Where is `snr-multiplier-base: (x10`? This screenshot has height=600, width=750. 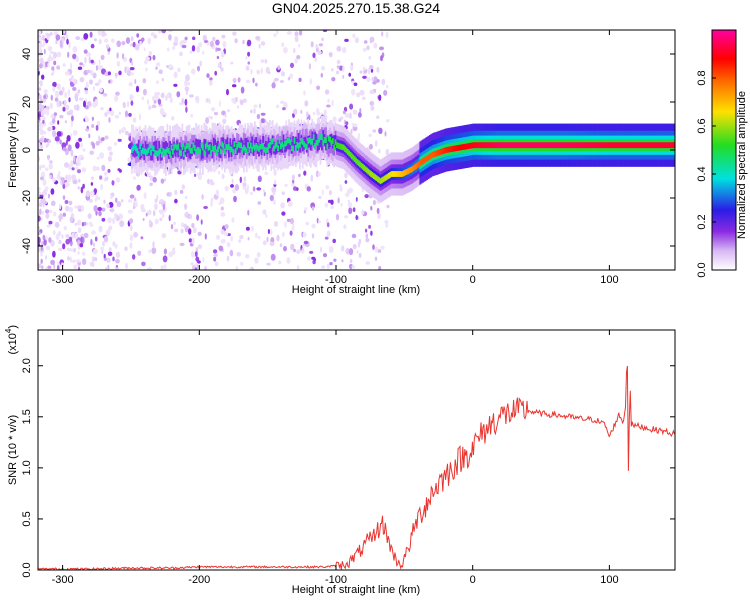 snr-multiplier-base: (x10 is located at coordinates (13, 343).